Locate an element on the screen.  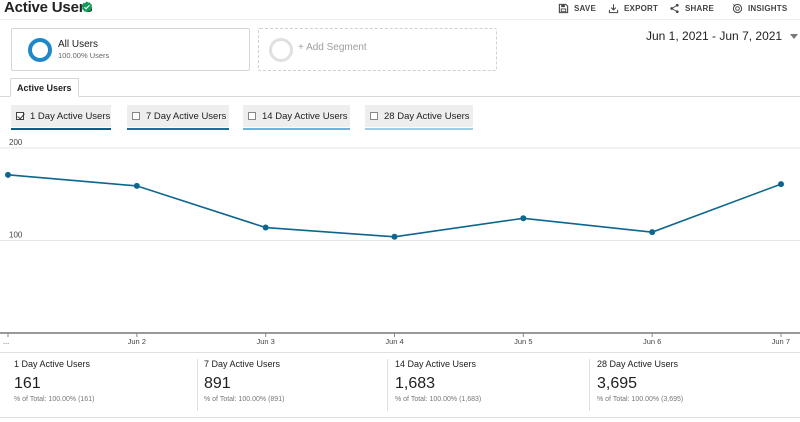
checkbox-checked is located at coordinates (20, 116).